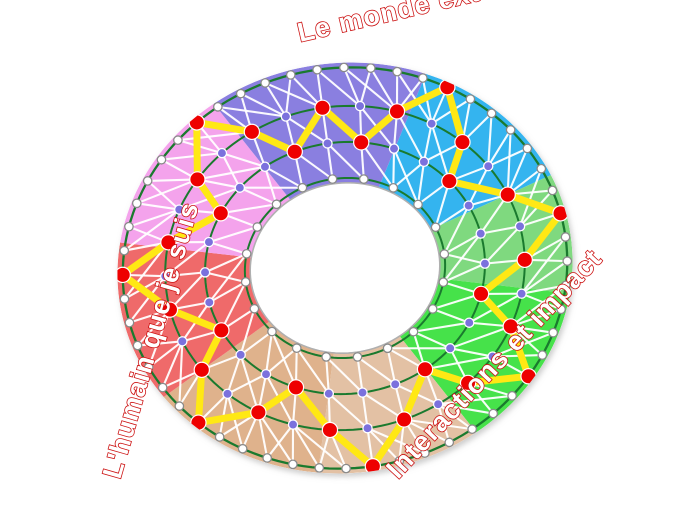 The image size is (680, 512). I want to click on sector-tan-dark, so click(248, 397).